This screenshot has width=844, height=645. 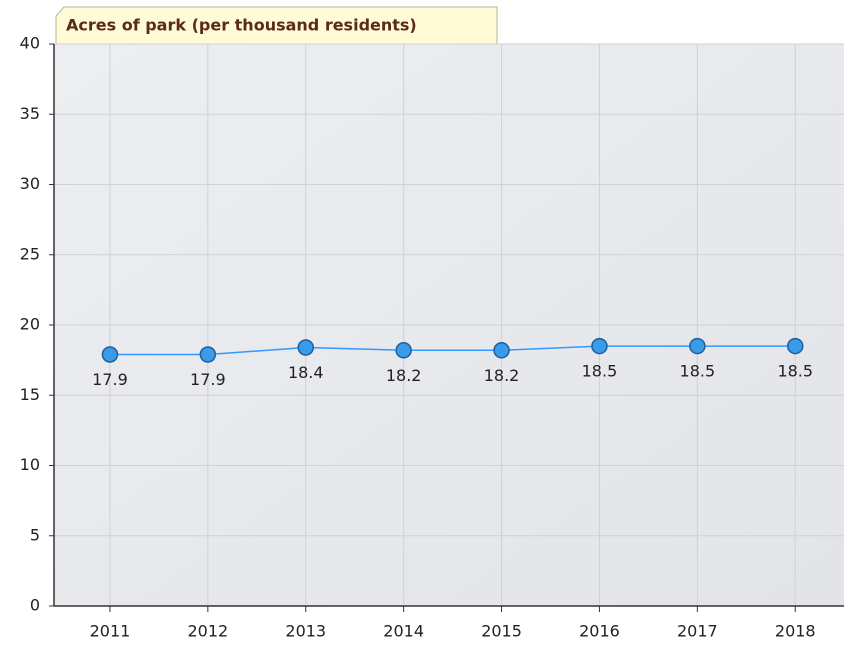 What do you see at coordinates (30, 464) in the screenshot?
I see `y-tick-label: 10` at bounding box center [30, 464].